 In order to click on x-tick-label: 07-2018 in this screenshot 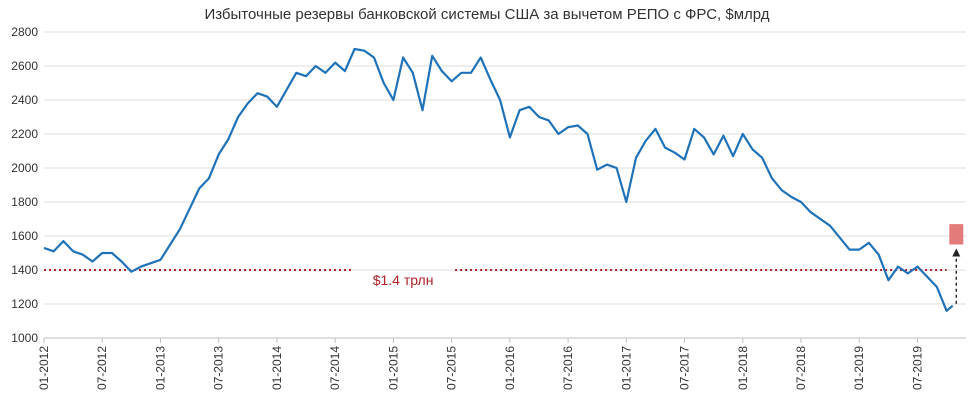, I will do `click(801, 368)`.